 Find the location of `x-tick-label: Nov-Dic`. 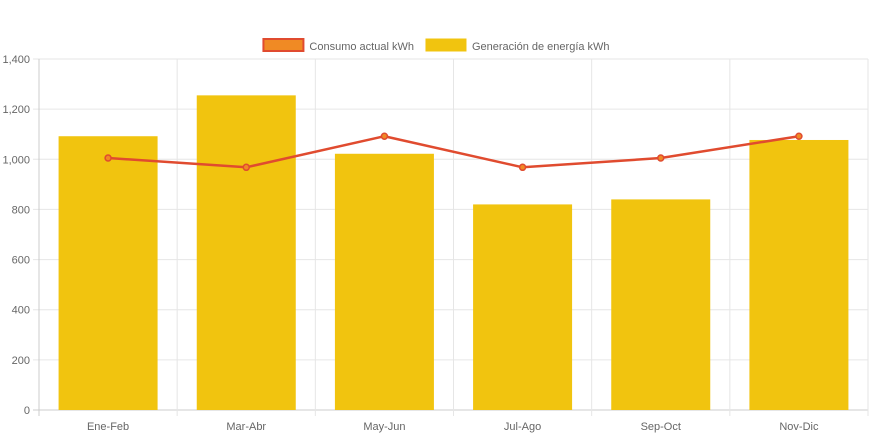

x-tick-label: Nov-Dic is located at coordinates (799, 427).